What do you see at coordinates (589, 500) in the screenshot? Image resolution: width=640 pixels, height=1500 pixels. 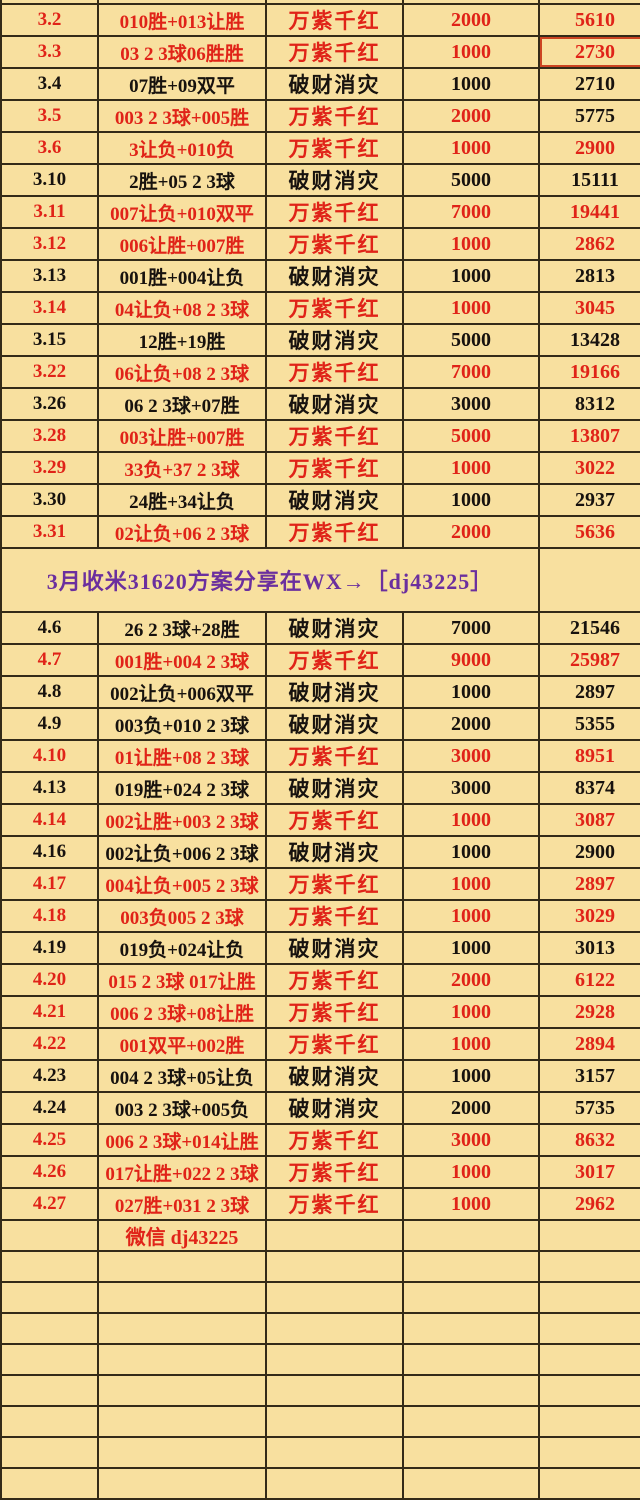 I see `payout-cell: 2937` at bounding box center [589, 500].